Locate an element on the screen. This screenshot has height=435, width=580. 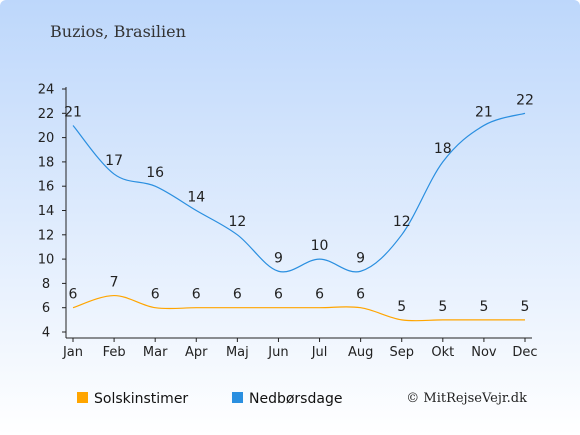
y-tick-label: 18 is located at coordinates (46, 162).